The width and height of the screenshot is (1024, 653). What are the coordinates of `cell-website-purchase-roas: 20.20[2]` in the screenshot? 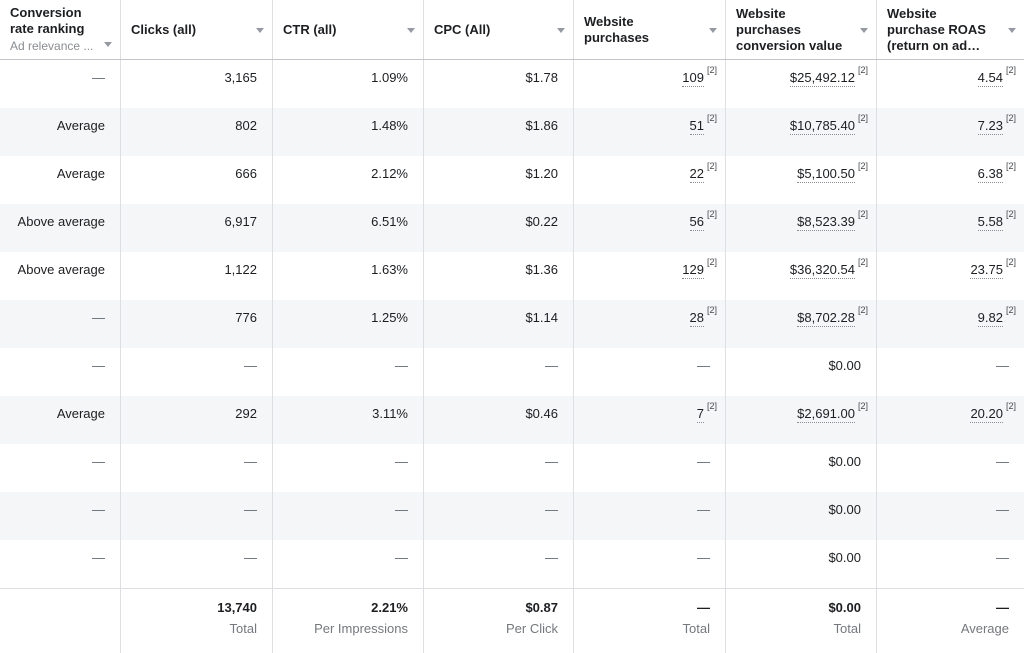 It's located at (950, 420).